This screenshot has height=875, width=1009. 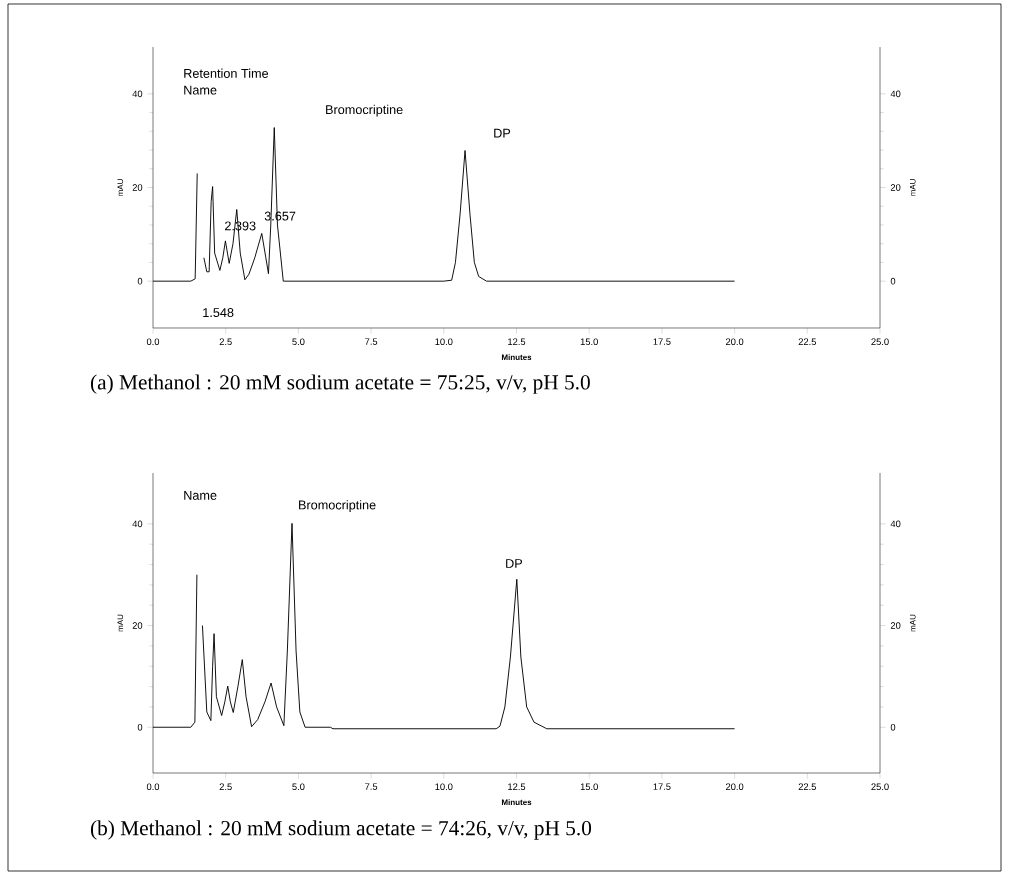 What do you see at coordinates (340, 384) in the screenshot?
I see `text: (a) Methanol : 20 mM sodium acetate = 75:25, v/v, pH 5.0` at bounding box center [340, 384].